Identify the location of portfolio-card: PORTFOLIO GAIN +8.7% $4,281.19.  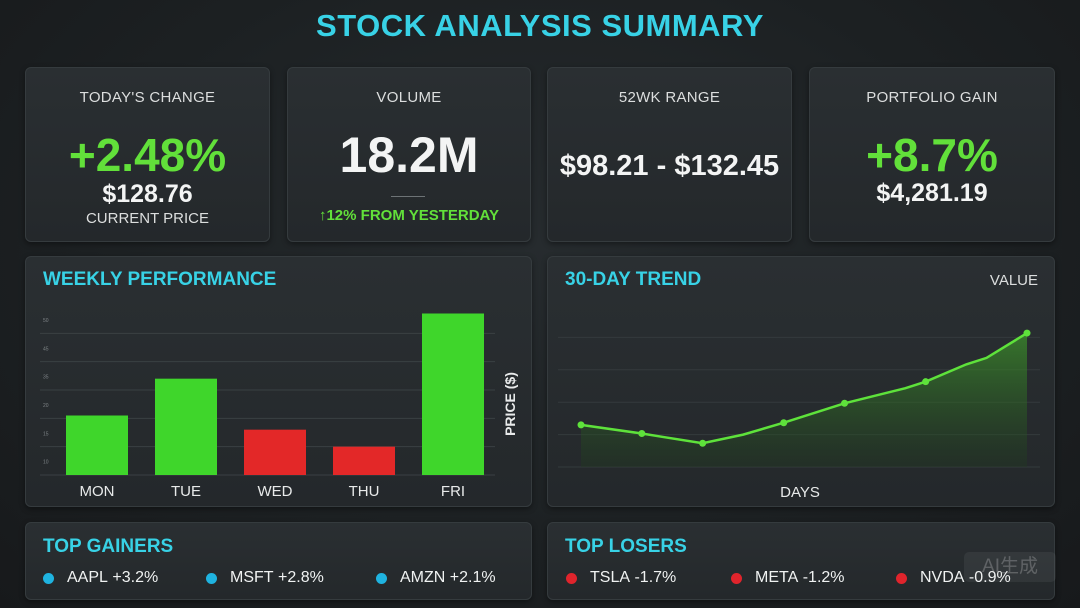
(932, 154).